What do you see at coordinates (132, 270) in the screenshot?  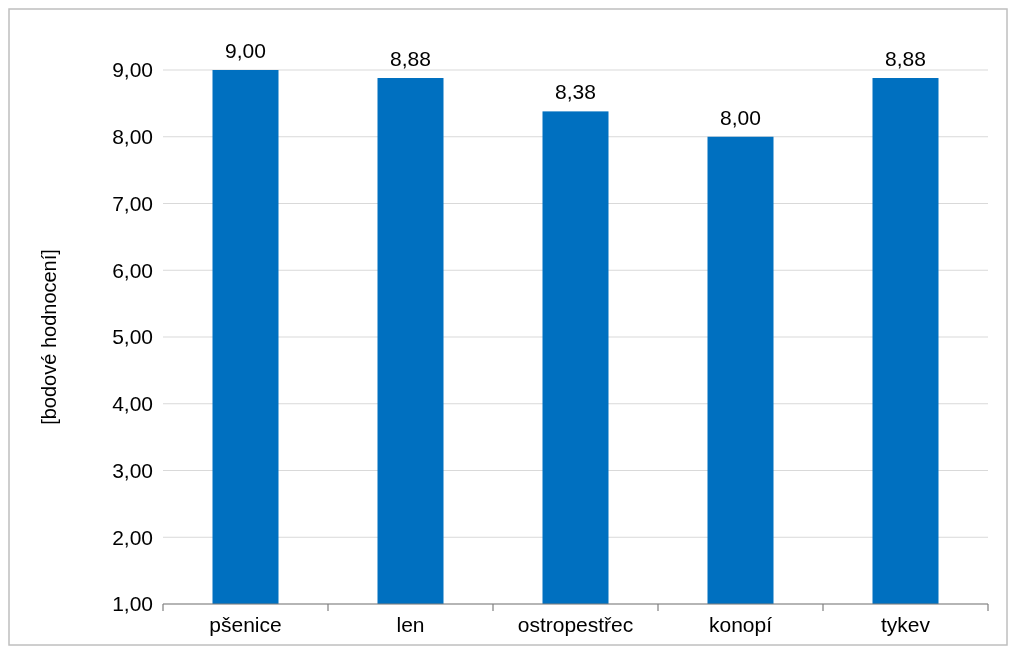 I see `y-tick-label: 6,00` at bounding box center [132, 270].